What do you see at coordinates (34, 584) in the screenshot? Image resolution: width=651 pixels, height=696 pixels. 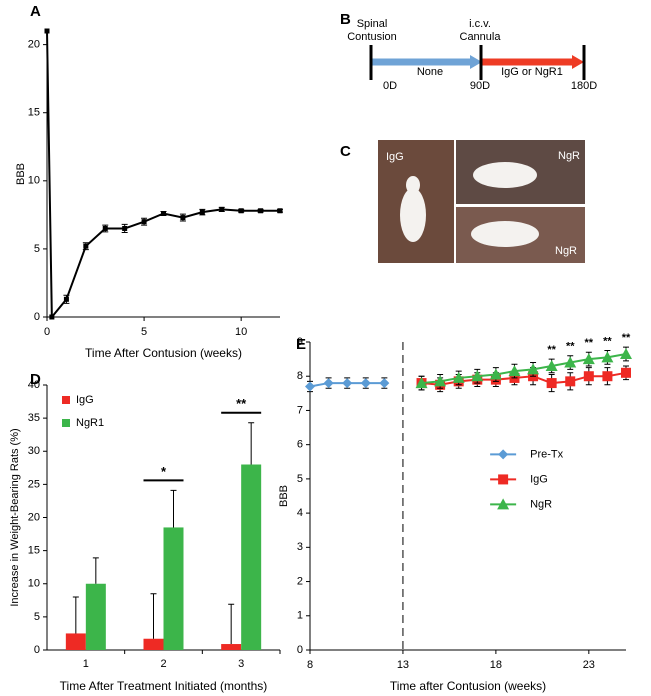 I see `y-tick-label: 10` at bounding box center [34, 584].